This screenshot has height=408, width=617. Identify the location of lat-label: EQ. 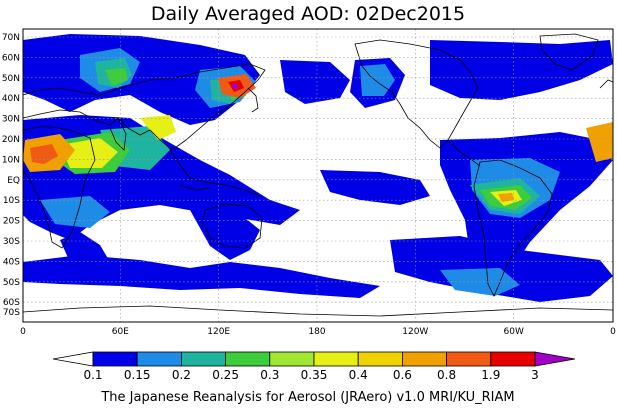
(13, 181).